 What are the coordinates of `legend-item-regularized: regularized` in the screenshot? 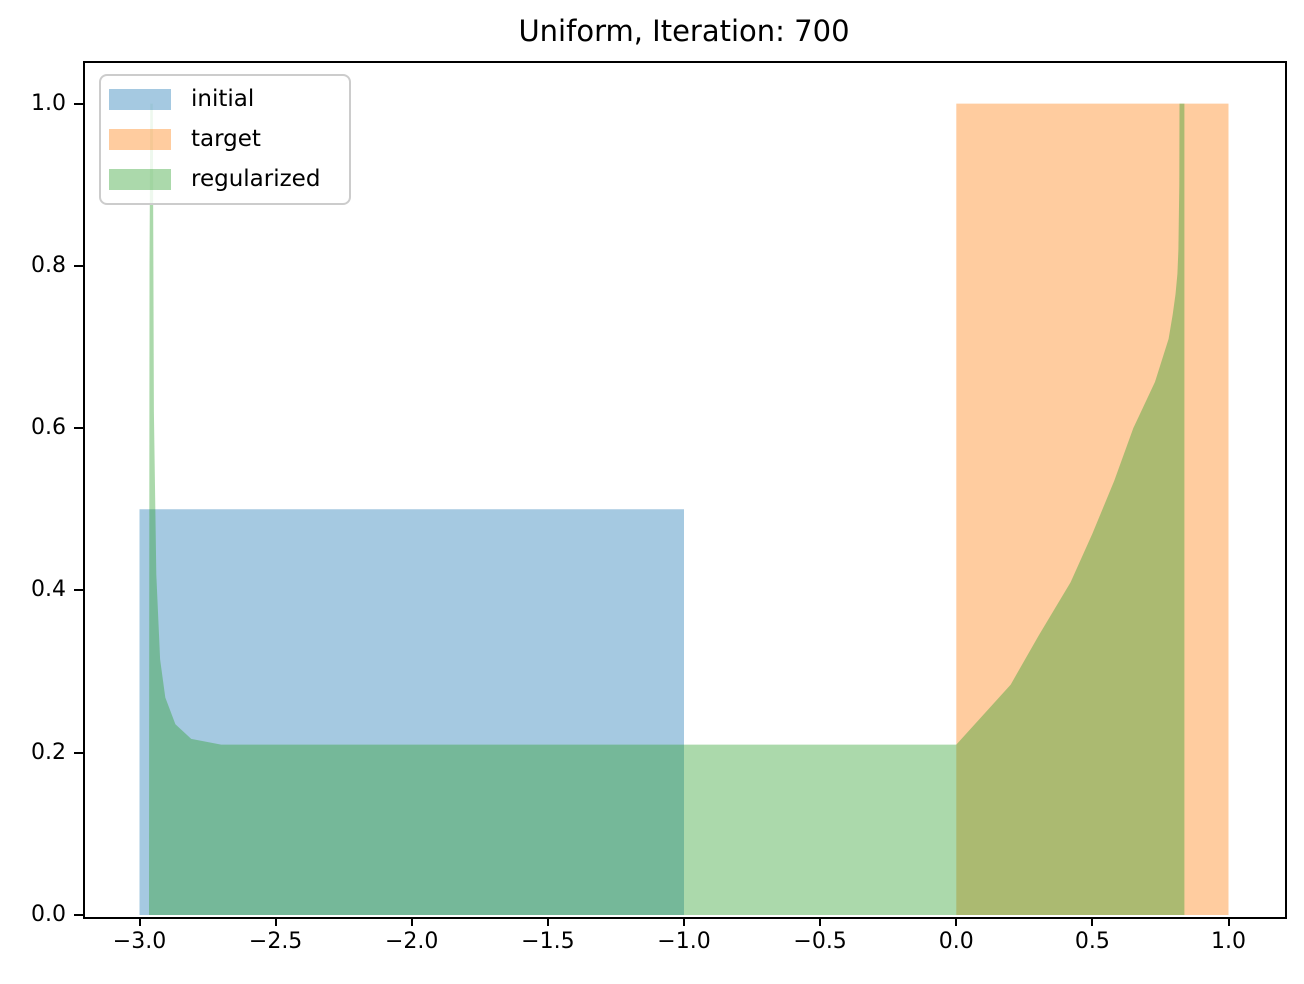 It's located at (221, 179).